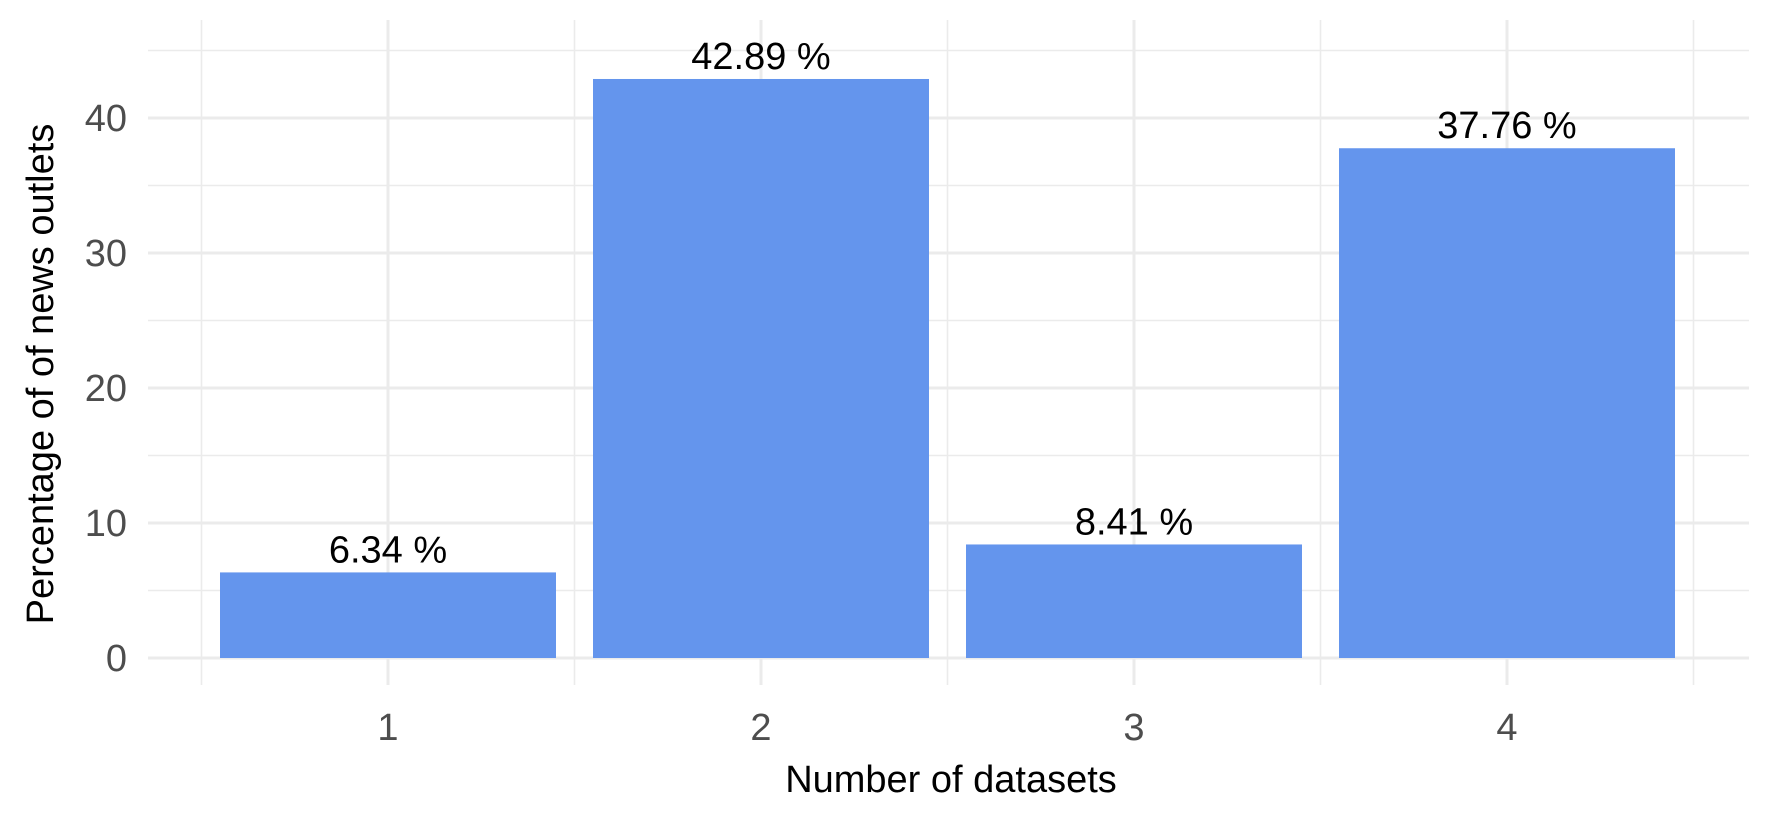 The height and width of the screenshot is (826, 1771). What do you see at coordinates (106, 524) in the screenshot?
I see `y-tick-10: 10` at bounding box center [106, 524].